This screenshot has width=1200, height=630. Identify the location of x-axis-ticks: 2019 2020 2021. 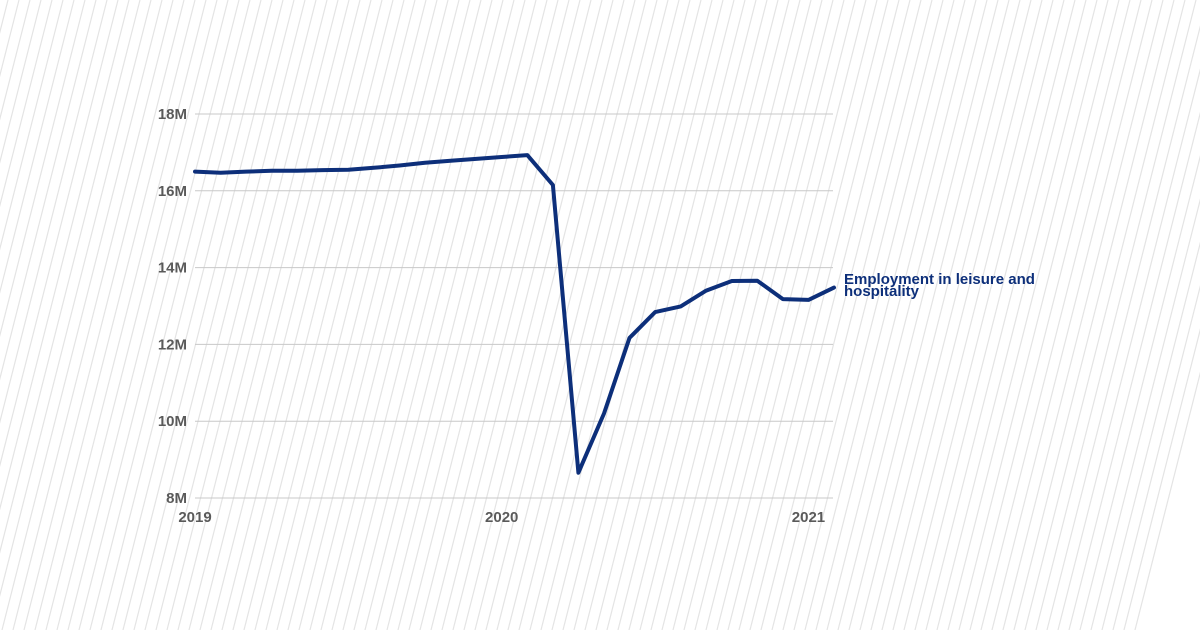
(501, 517).